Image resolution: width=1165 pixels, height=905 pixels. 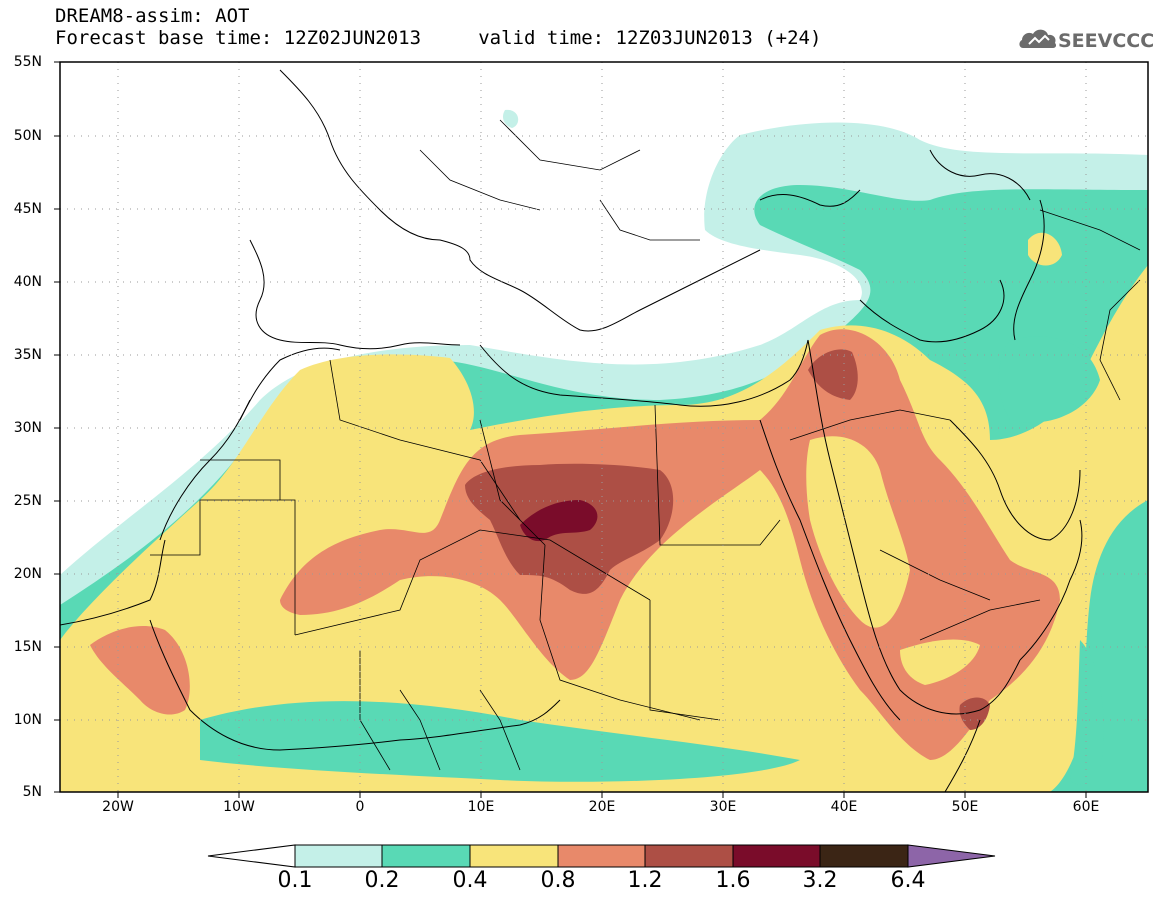 I want to click on colorbar-label: 0.1, so click(x=295, y=880).